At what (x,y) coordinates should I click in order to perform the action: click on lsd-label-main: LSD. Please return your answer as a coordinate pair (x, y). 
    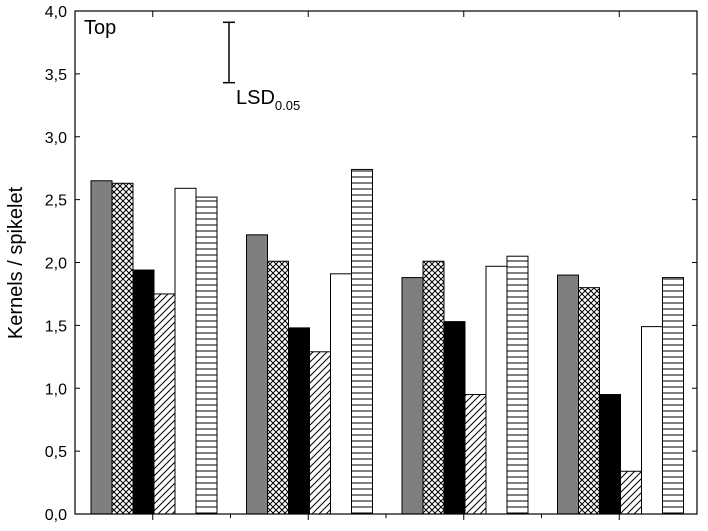
    Looking at the image, I should click on (255, 98).